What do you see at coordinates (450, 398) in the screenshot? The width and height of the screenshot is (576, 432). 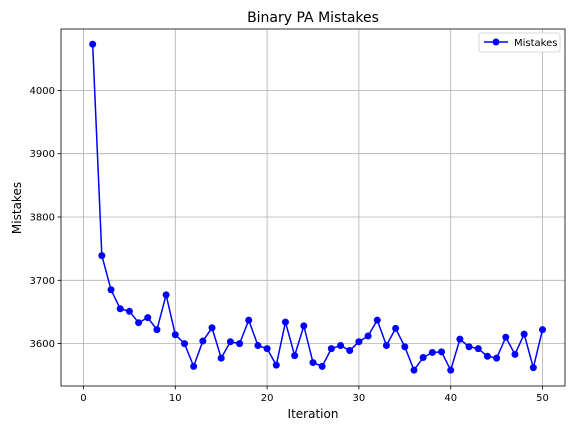 I see `x-tick-label: 40` at bounding box center [450, 398].